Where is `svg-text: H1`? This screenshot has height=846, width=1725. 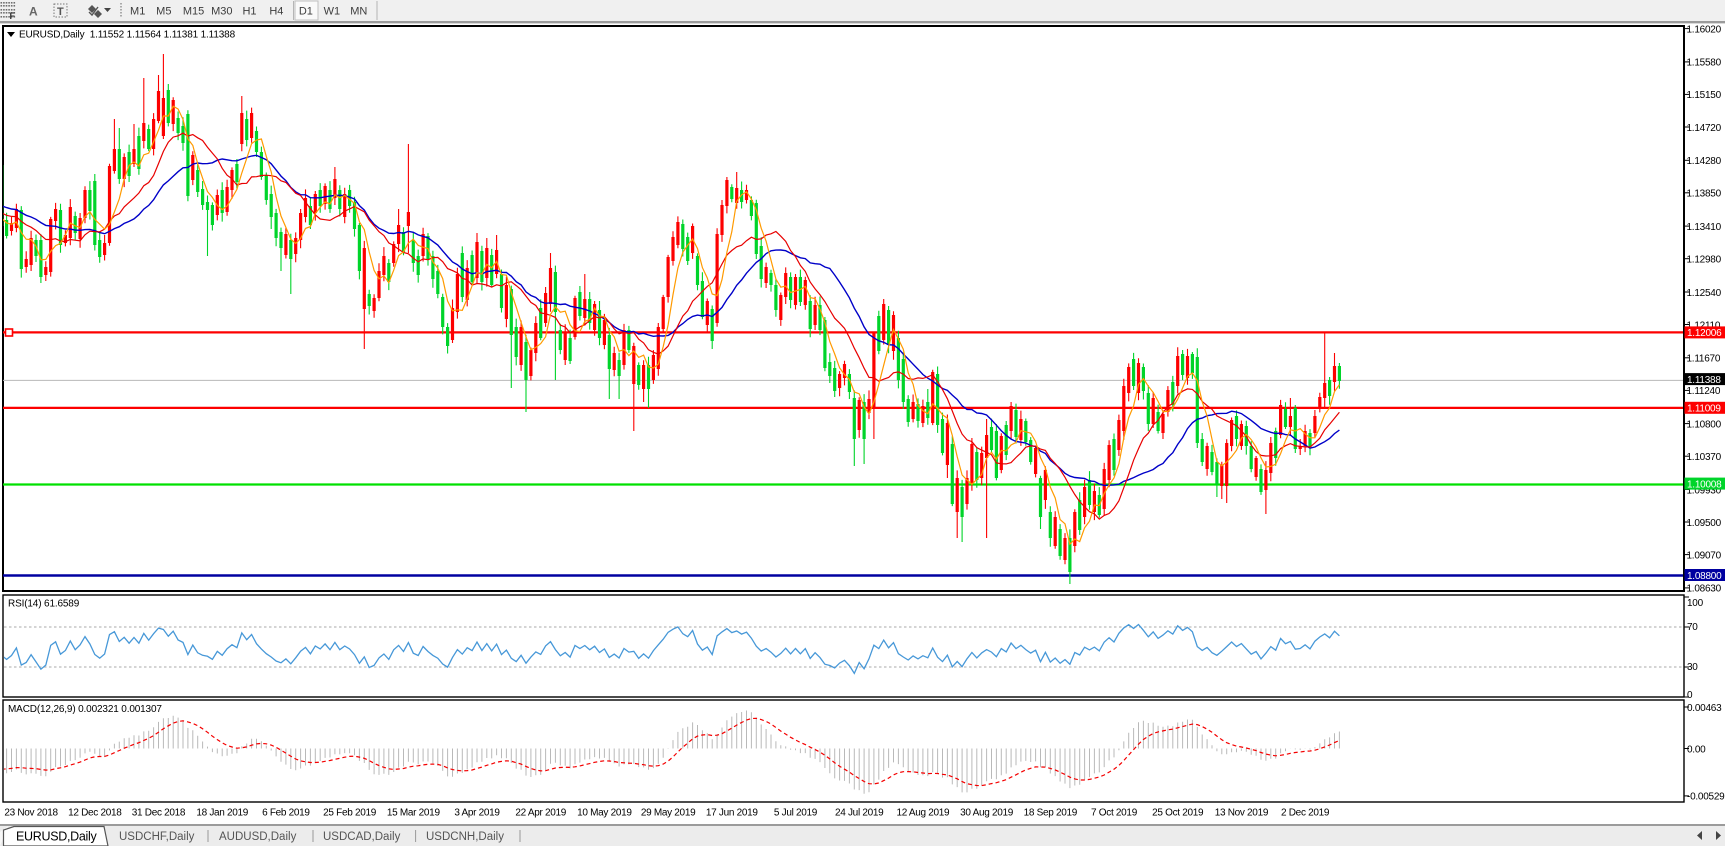
svg-text: H1 is located at coordinates (249, 12).